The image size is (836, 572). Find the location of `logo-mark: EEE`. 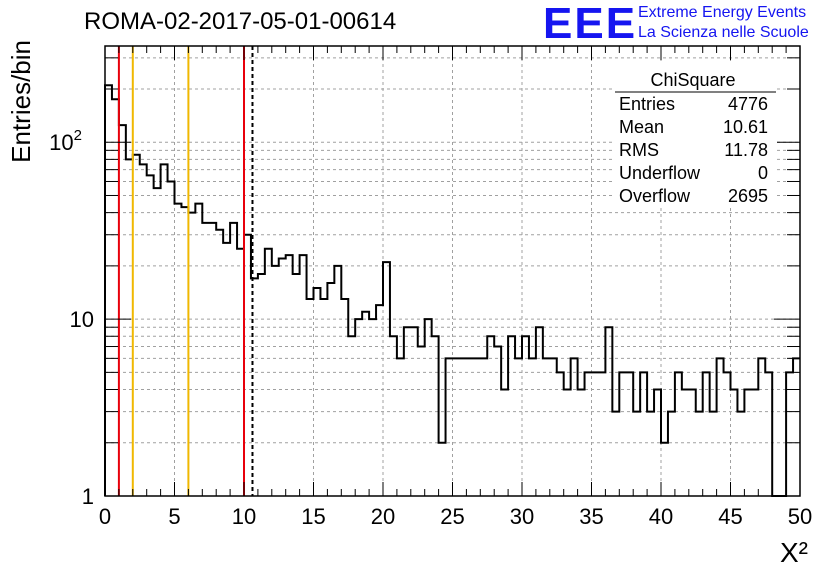

logo-mark: EEE is located at coordinates (590, 24).